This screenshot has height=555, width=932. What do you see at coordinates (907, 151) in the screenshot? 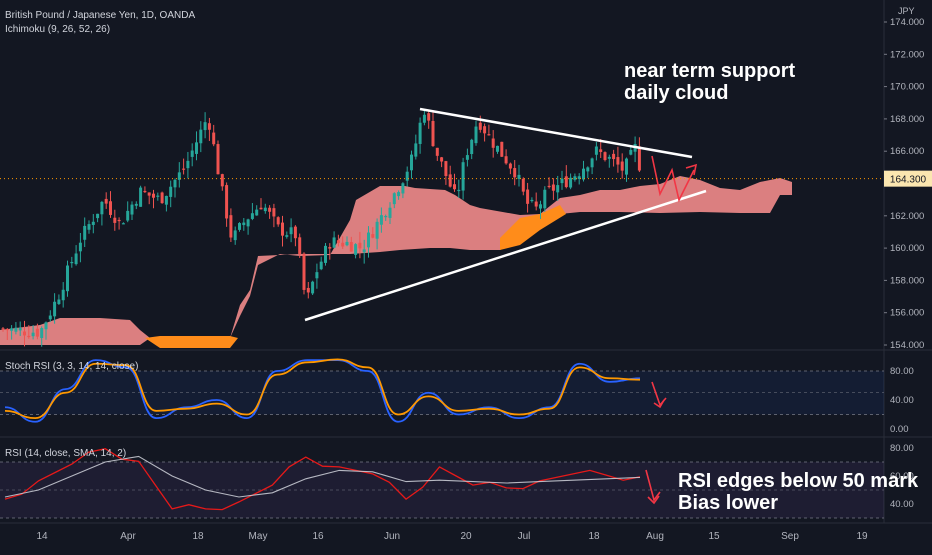
I see `price-tick-label: 166.000` at bounding box center [907, 151].